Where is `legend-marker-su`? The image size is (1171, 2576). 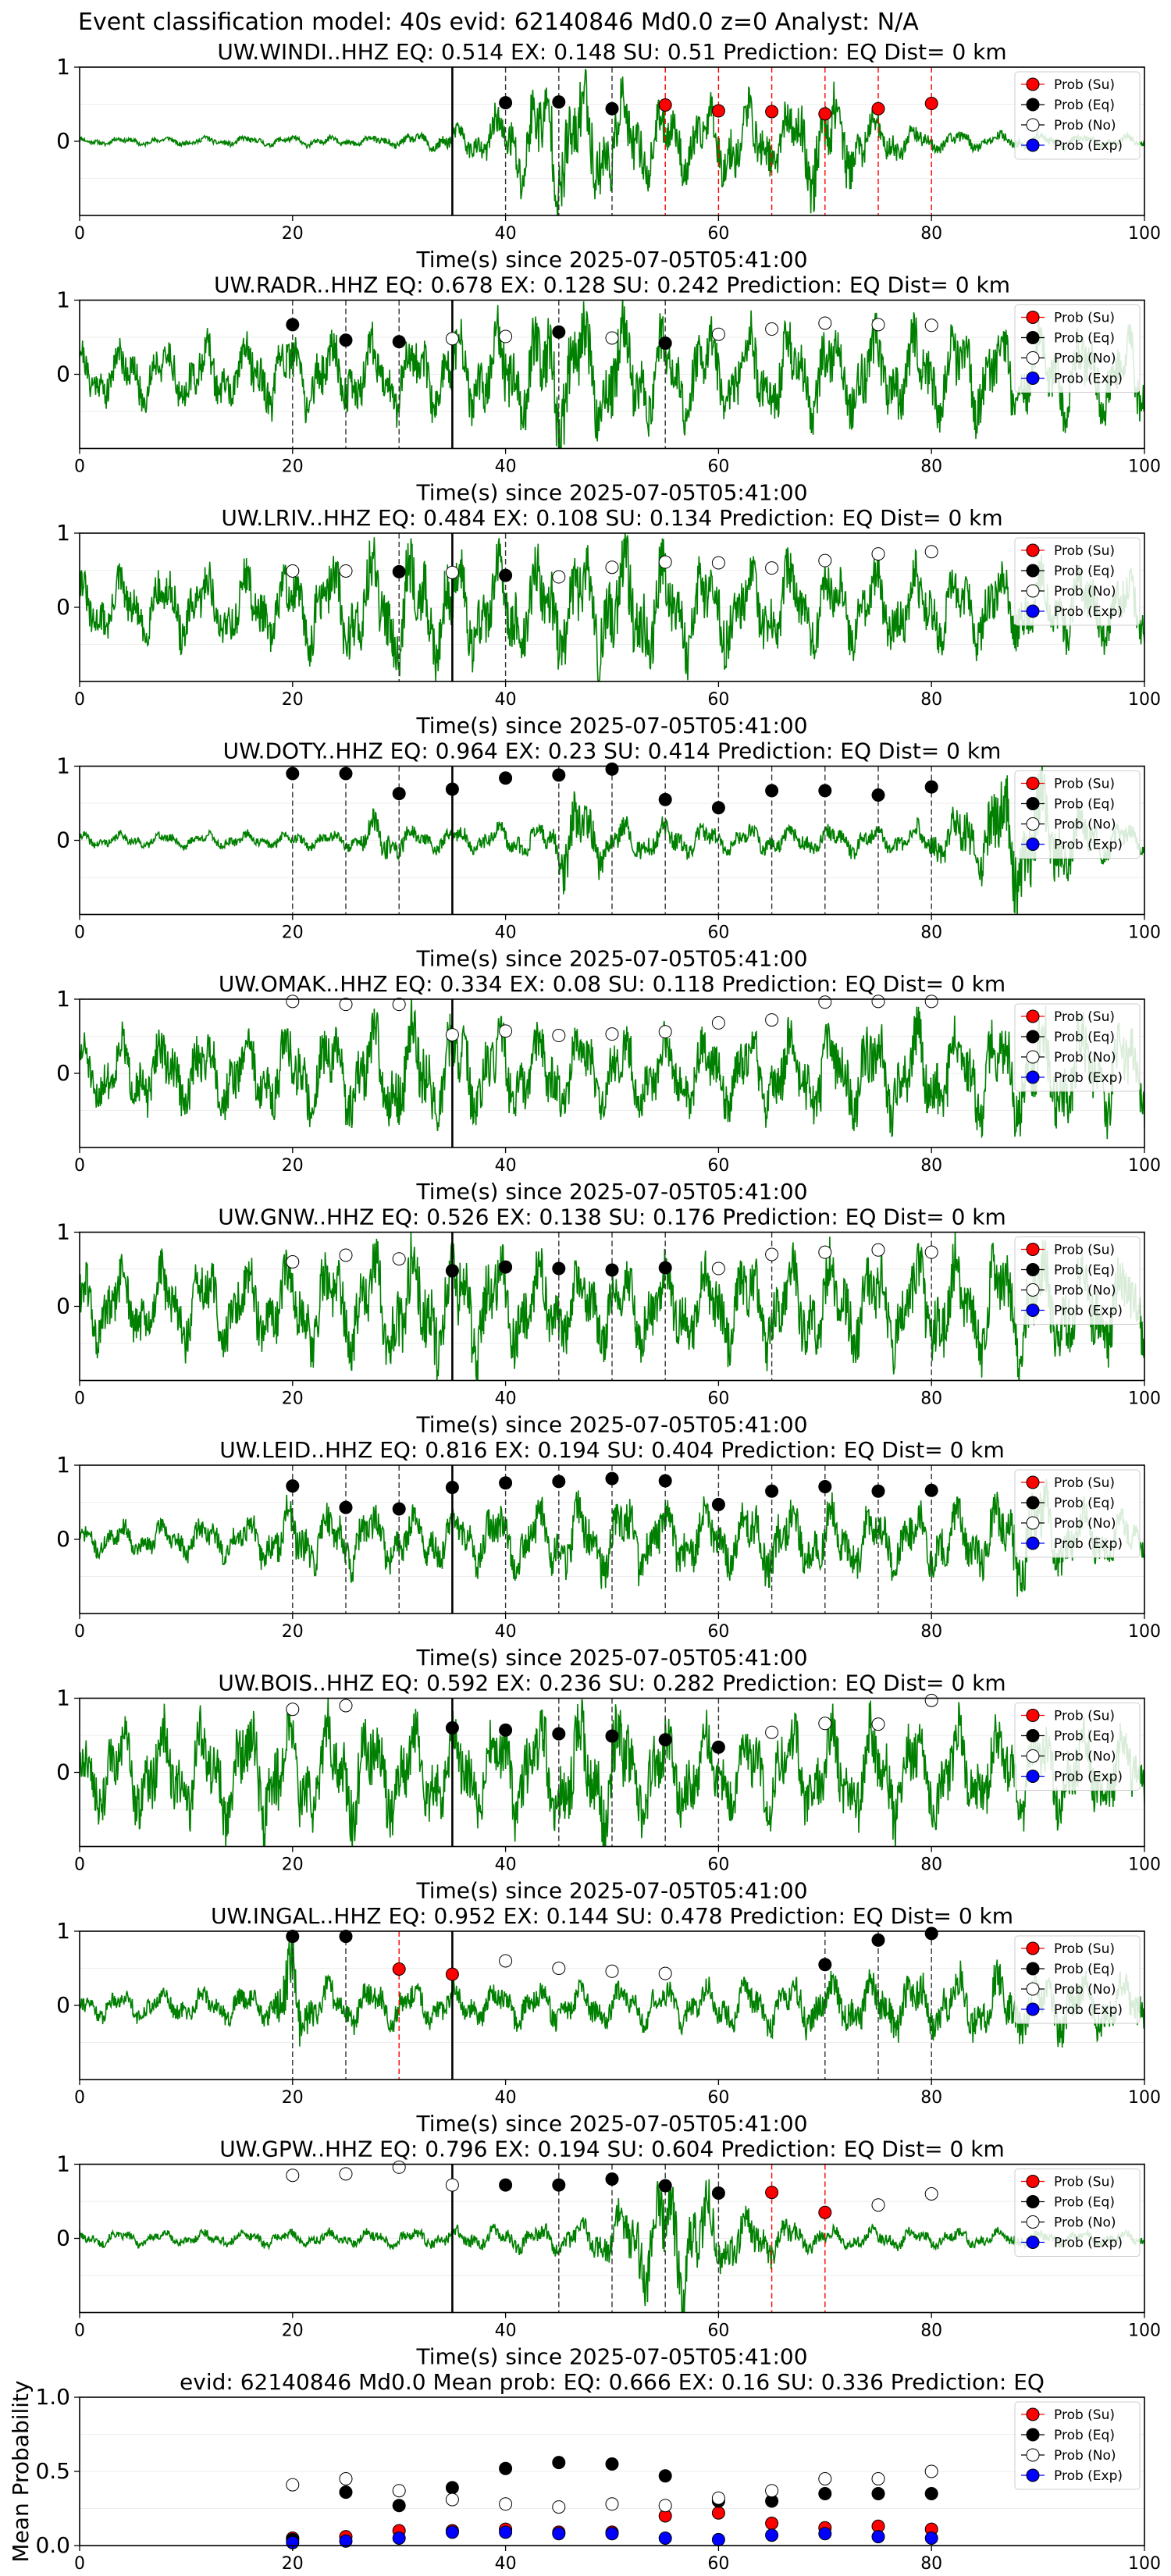 legend-marker-su is located at coordinates (1033, 2414).